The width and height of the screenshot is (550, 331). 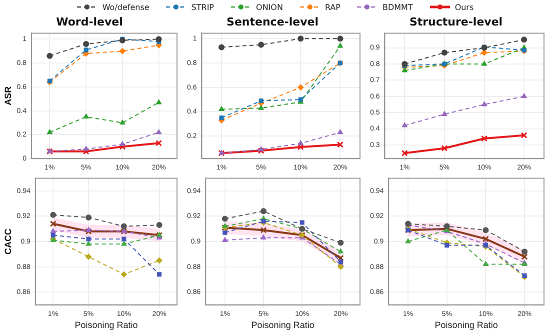 What do you see at coordinates (126, 7) in the screenshot?
I see `legend-label: Wo/defense` at bounding box center [126, 7].